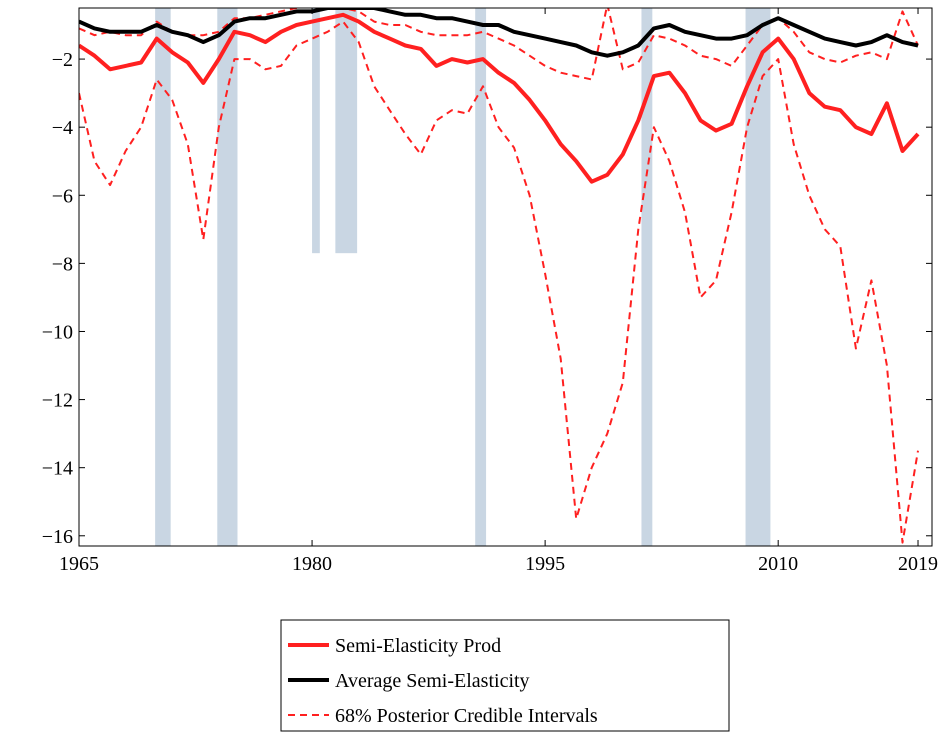 This screenshot has width=951, height=737. I want to click on y-tick-label: −4, so click(62, 128).